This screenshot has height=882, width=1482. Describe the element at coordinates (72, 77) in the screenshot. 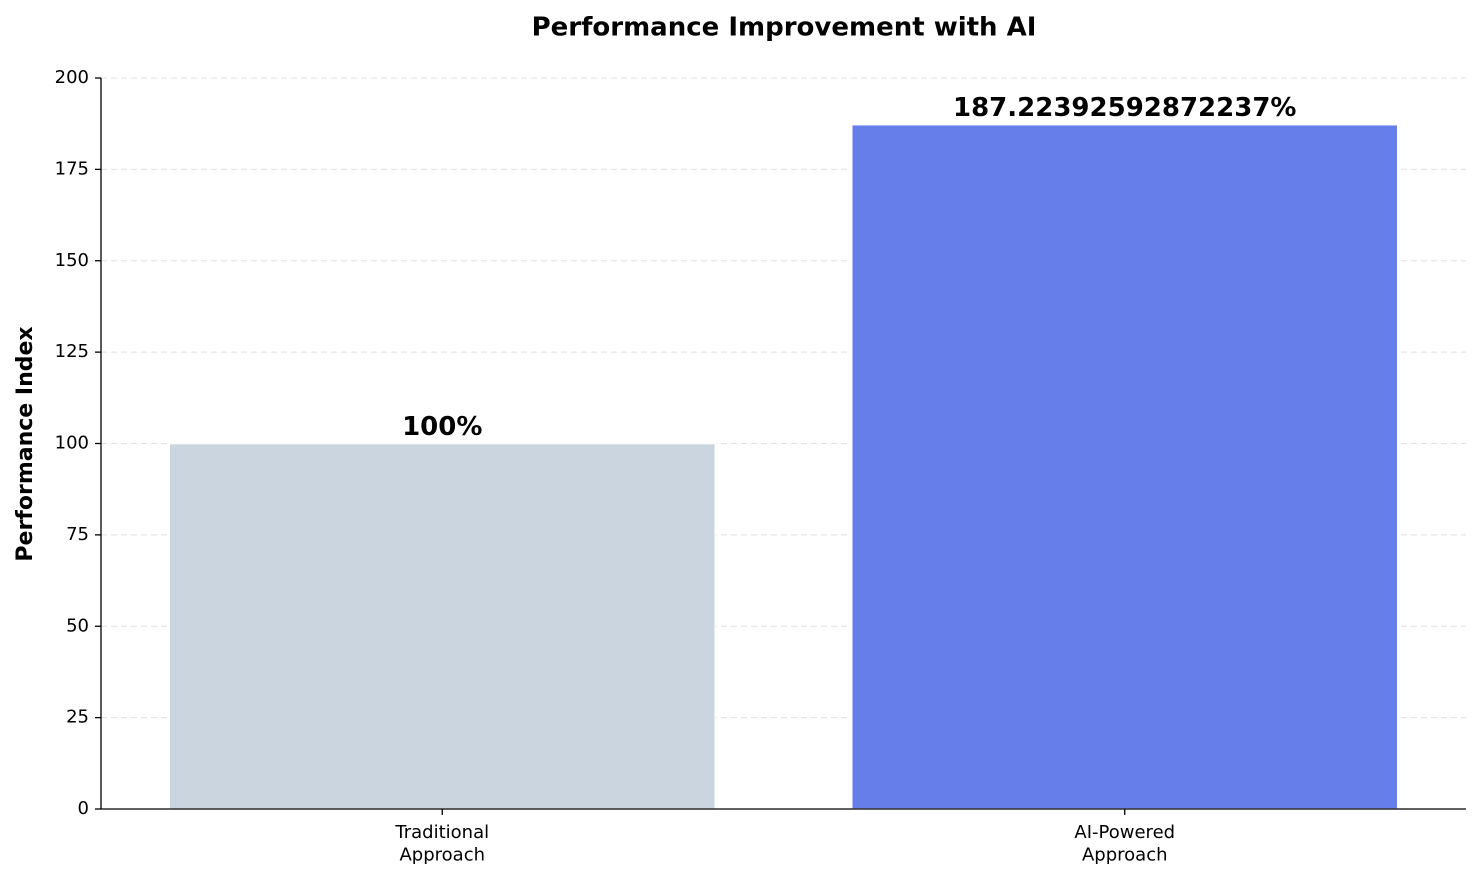

I see `y-tick-label: 200` at that location.